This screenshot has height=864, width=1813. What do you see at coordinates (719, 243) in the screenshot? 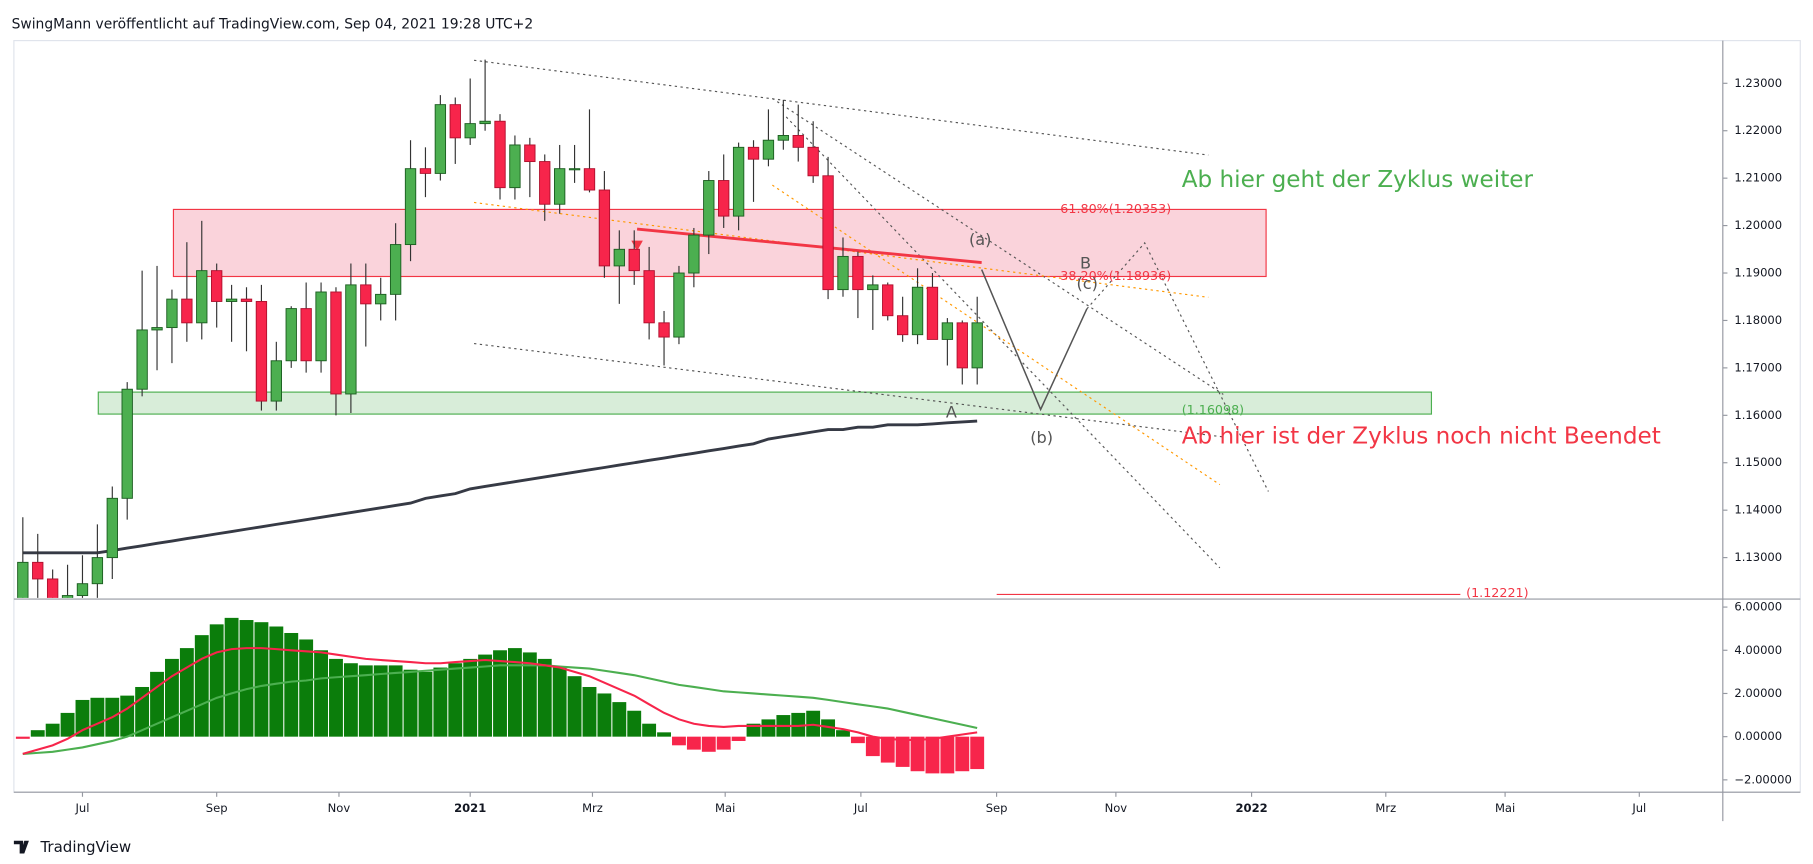
I see `resistance-zone` at bounding box center [719, 243].